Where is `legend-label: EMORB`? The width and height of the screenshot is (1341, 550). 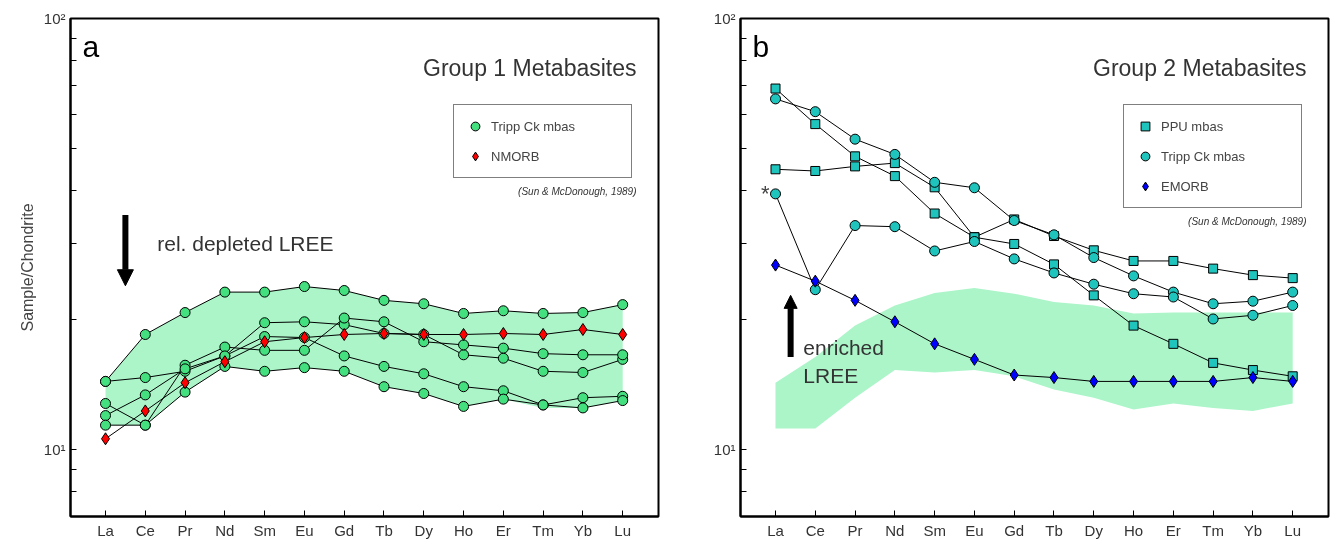
legend-label: EMORB is located at coordinates (1185, 186).